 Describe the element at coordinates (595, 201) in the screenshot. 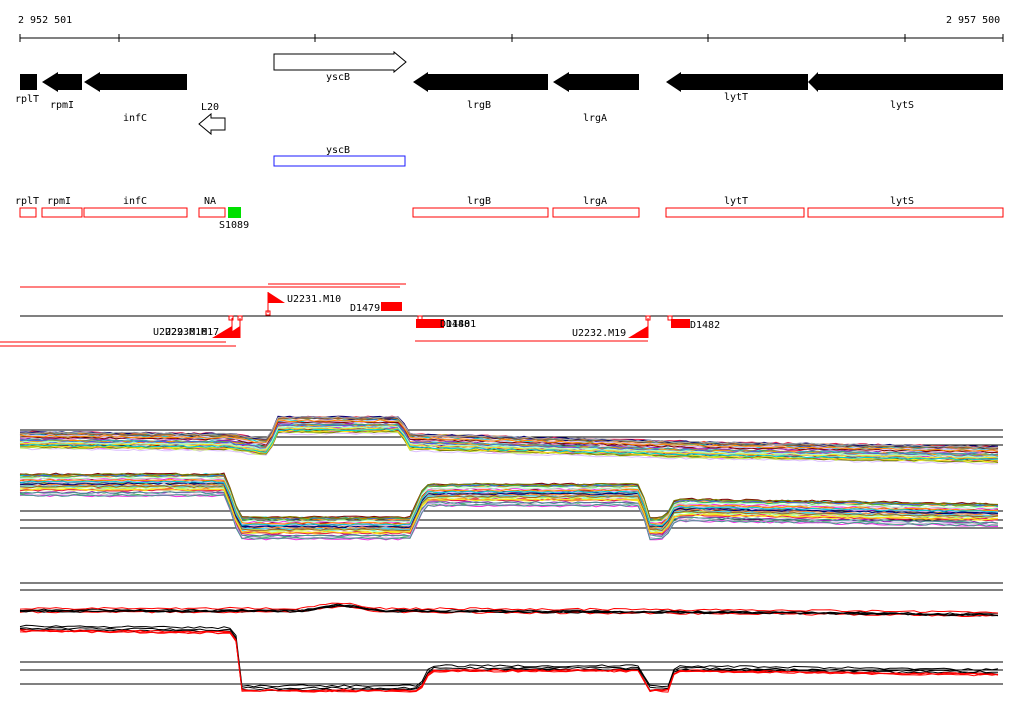

I see `red-box-label: lrgA` at that location.